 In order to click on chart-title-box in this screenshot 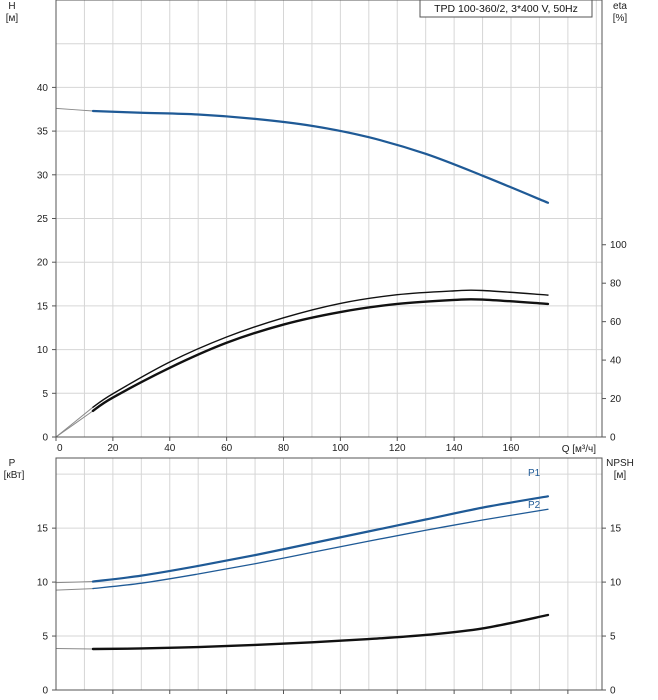, I will do `click(506, 9)`.